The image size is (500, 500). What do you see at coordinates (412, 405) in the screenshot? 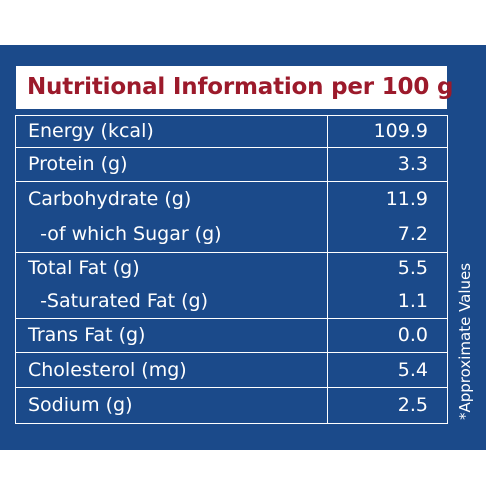
I see `nutrient-value: 2.5` at bounding box center [412, 405].